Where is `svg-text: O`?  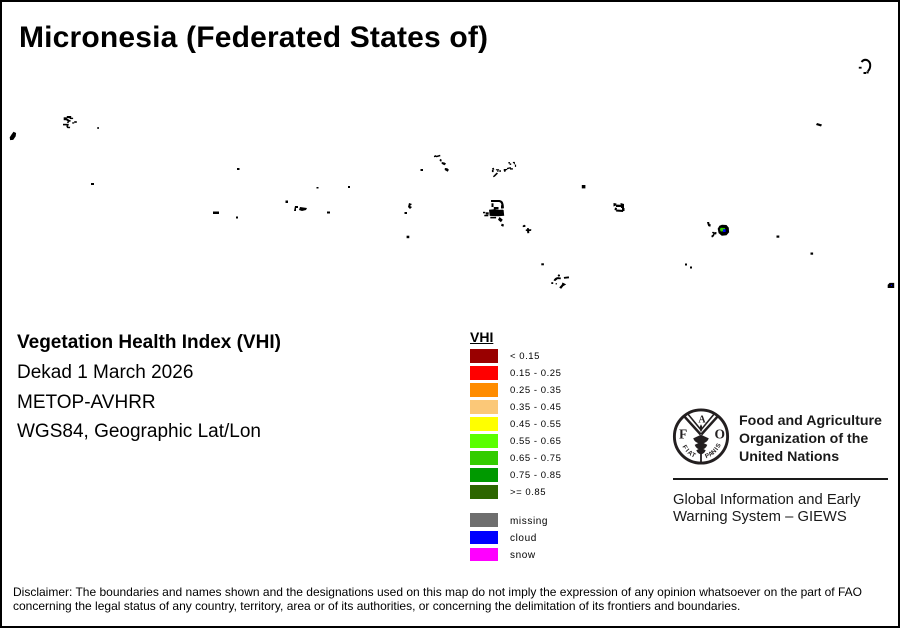 svg-text: O is located at coordinates (720, 433).